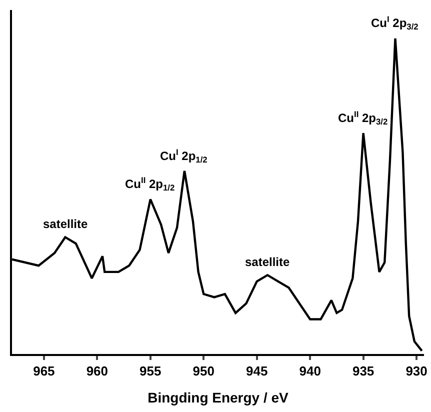  What do you see at coordinates (417, 371) in the screenshot?
I see `x-tick-label: 930` at bounding box center [417, 371].